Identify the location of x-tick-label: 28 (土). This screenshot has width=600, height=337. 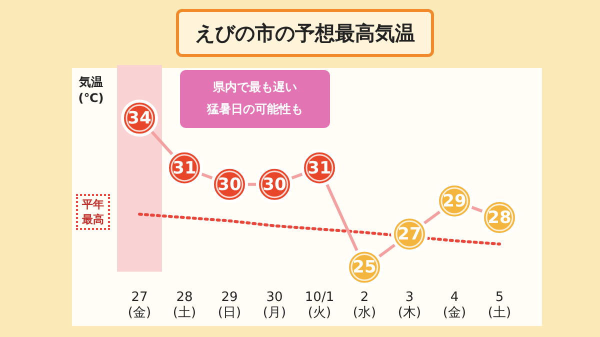
(184, 305).